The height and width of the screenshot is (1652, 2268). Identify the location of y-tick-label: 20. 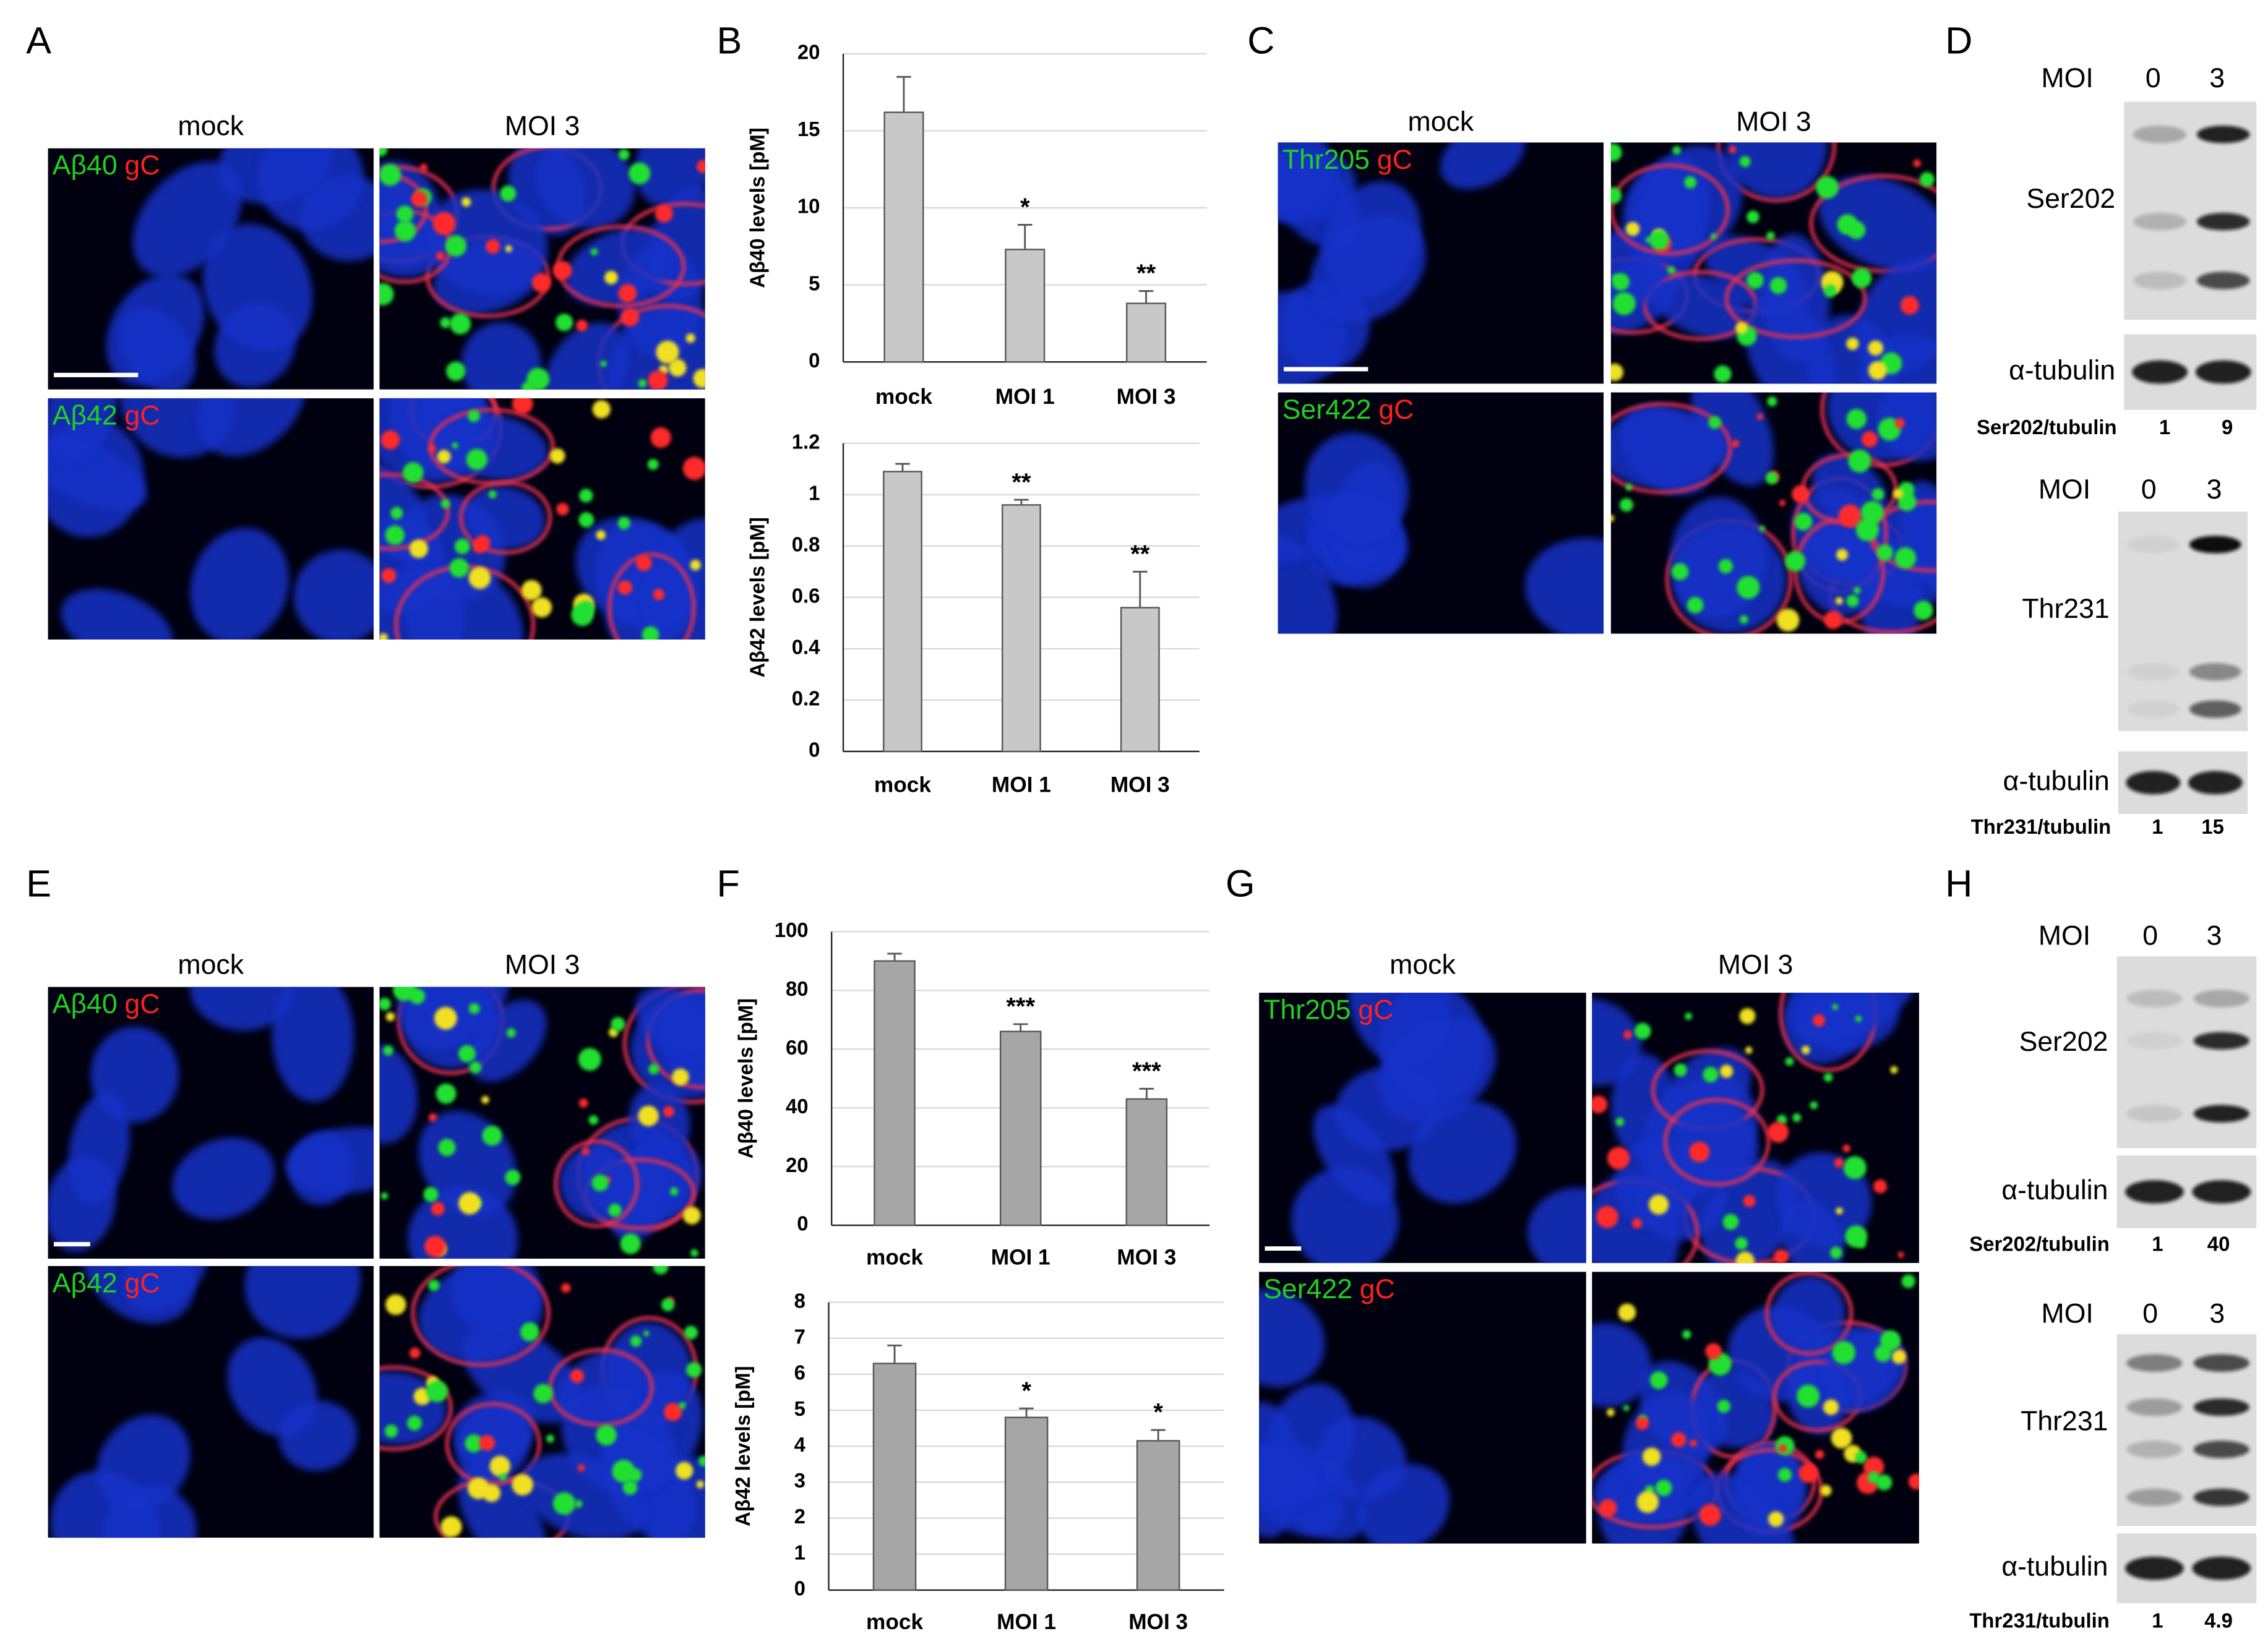
(808, 52).